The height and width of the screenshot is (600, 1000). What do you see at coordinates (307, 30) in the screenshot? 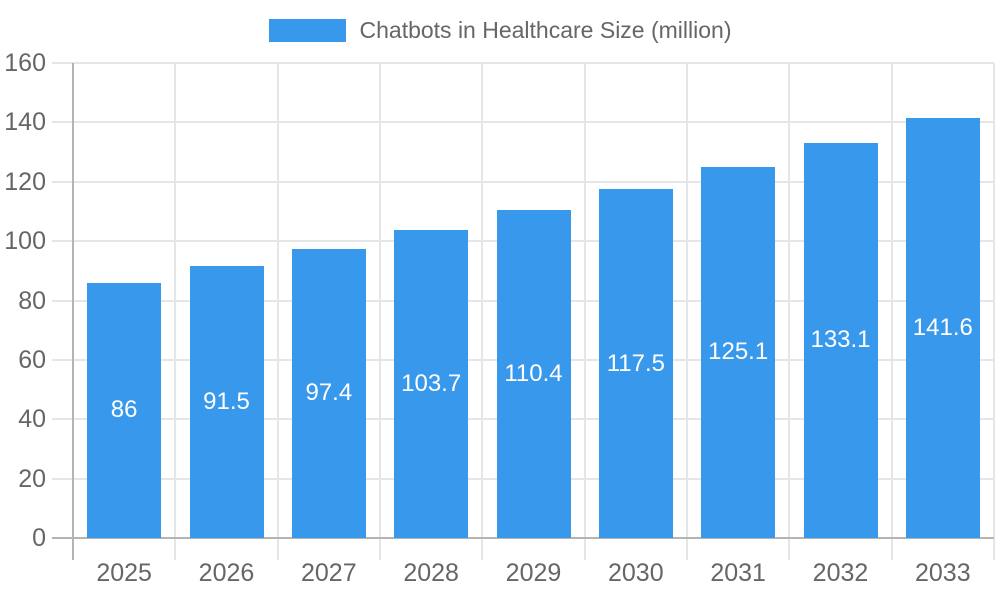
I see `legend-swatch-icon` at bounding box center [307, 30].